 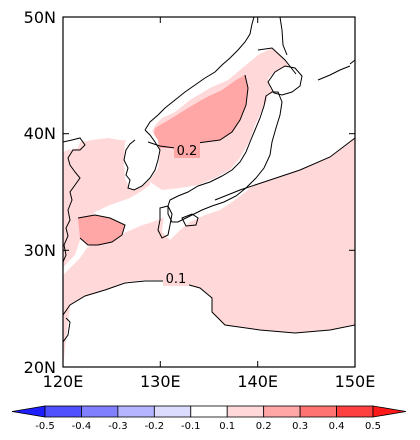 What do you see at coordinates (82, 426) in the screenshot?
I see `colorbar-label: -0.4` at bounding box center [82, 426].